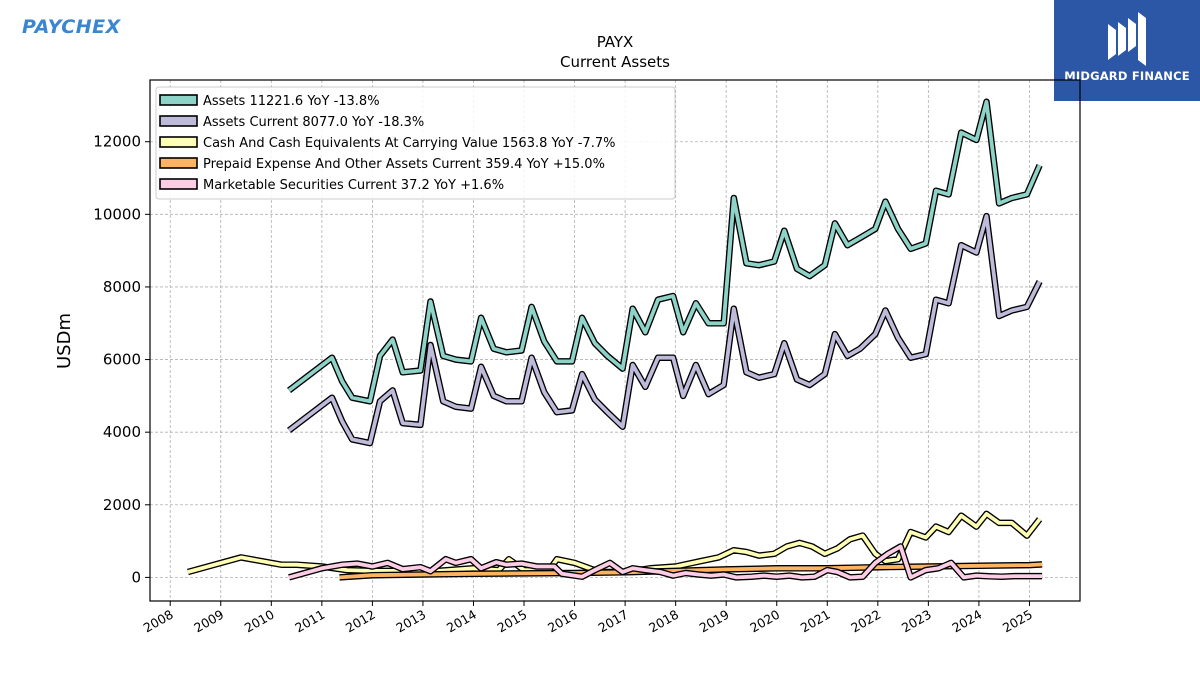 The width and height of the screenshot is (1200, 675). I want to click on y-tick-label: 4000, so click(122, 432).